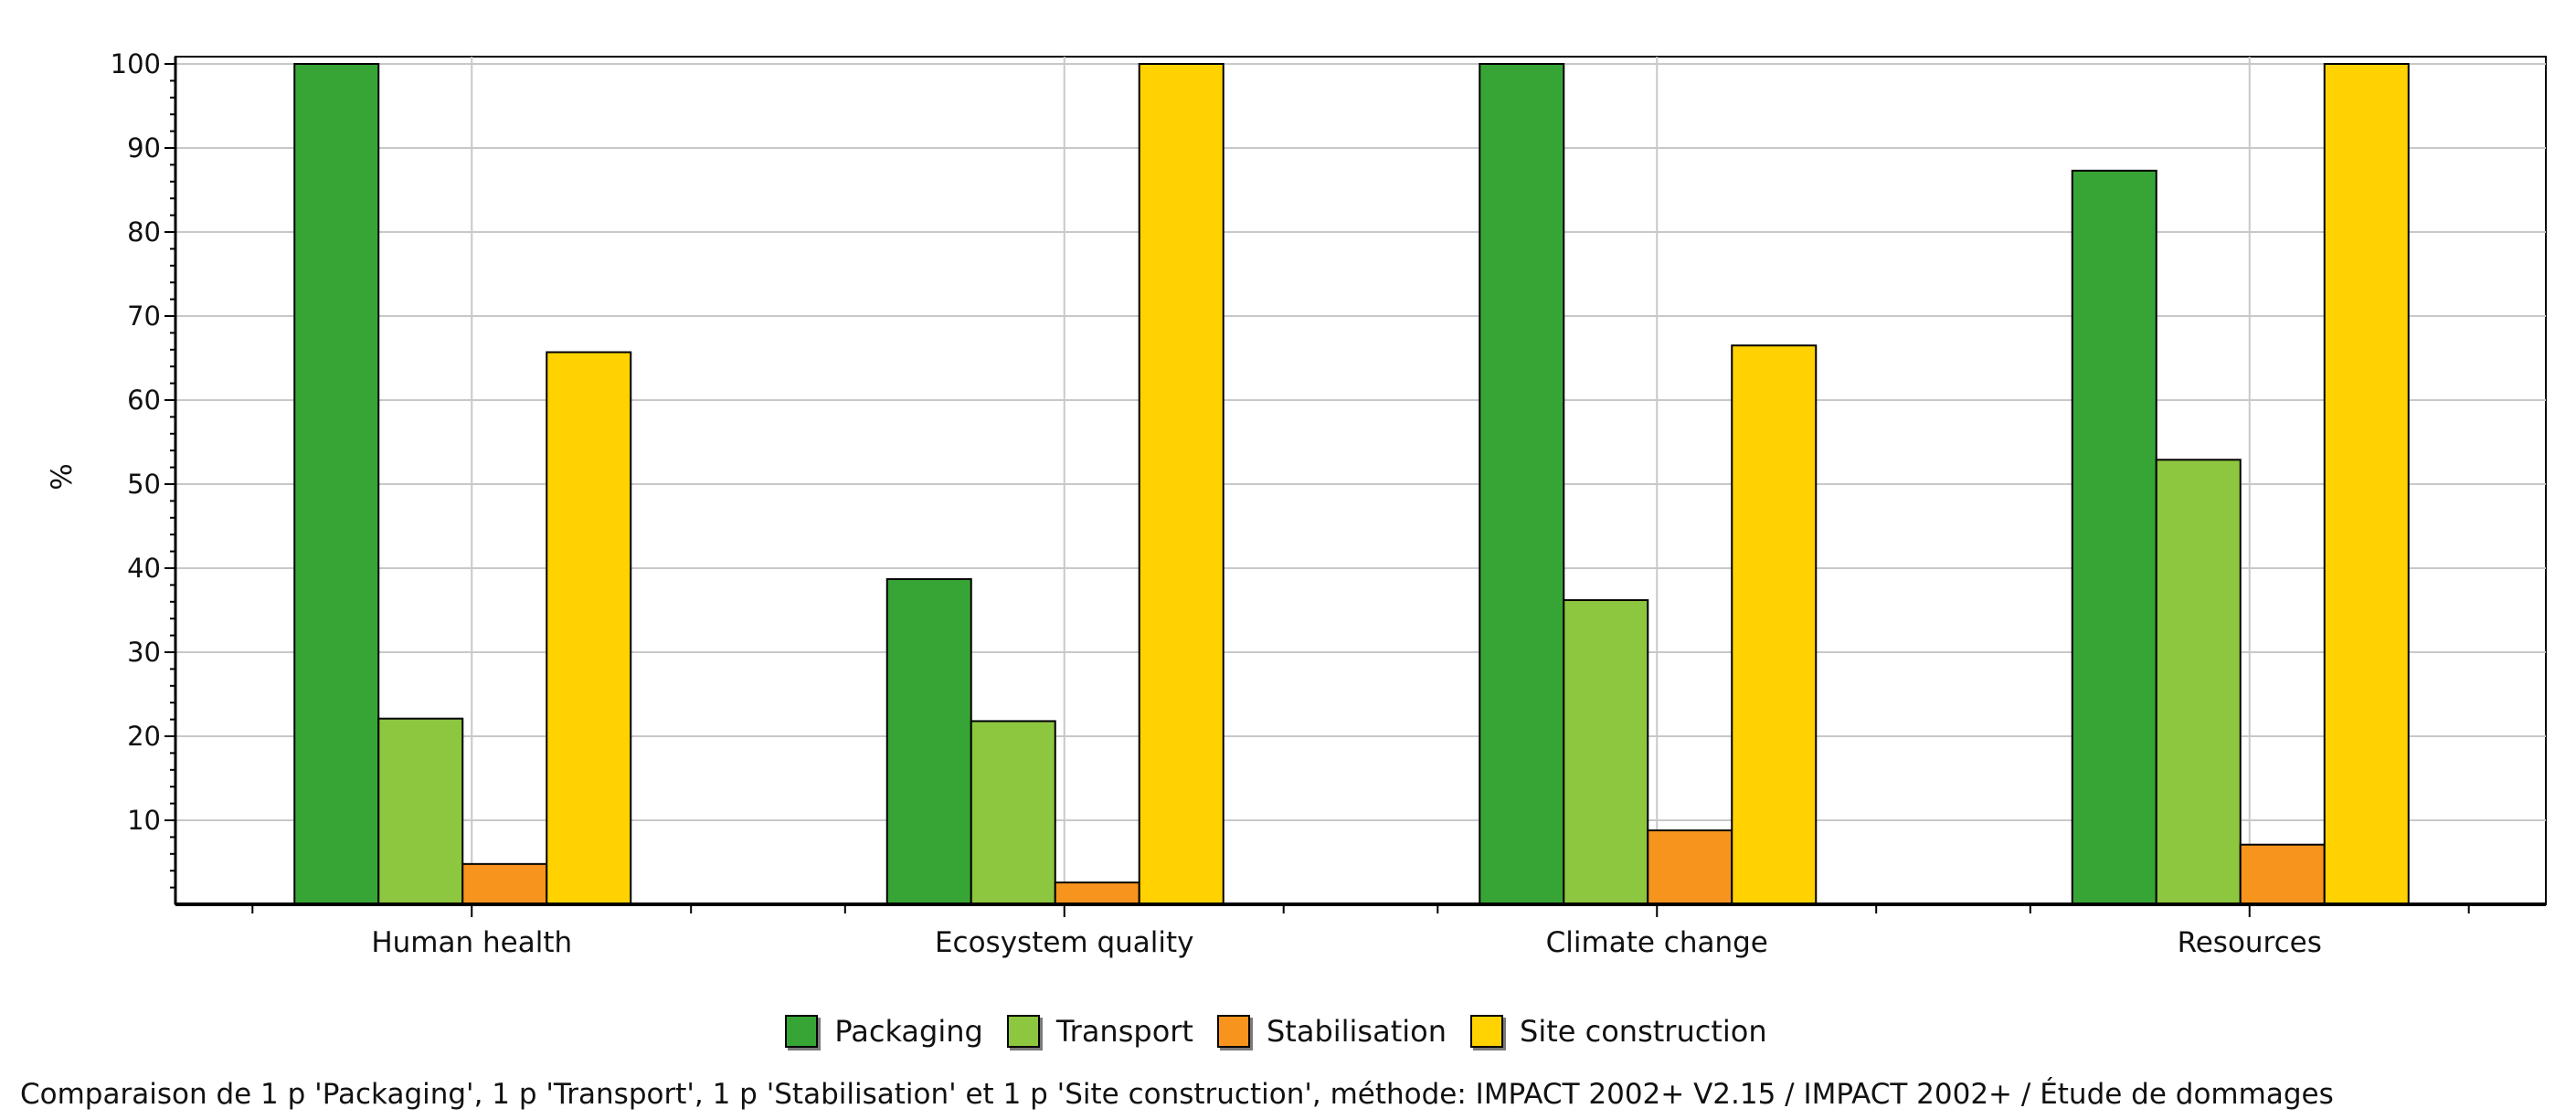 This screenshot has height=1119, width=2576. Describe the element at coordinates (62, 476) in the screenshot. I see `y-axis-title: %` at that location.